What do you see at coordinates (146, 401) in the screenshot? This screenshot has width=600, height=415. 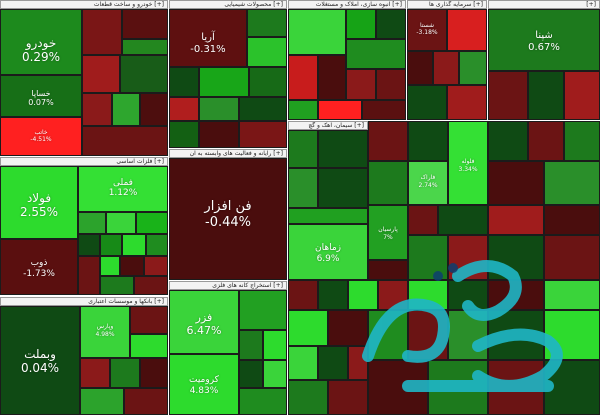 I see `tile-bank-b7` at bounding box center [146, 401].